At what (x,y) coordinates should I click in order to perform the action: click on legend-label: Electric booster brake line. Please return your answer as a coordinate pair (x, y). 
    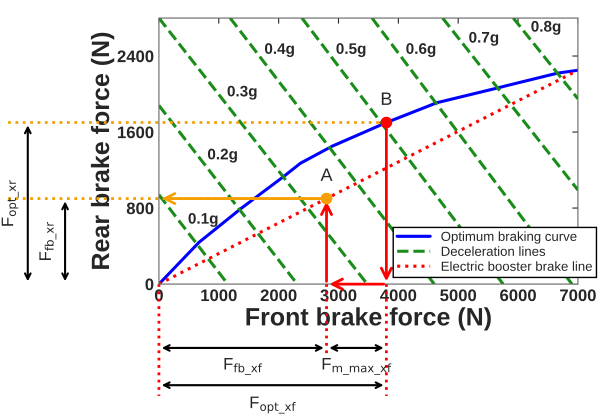
    Looking at the image, I should click on (517, 266).